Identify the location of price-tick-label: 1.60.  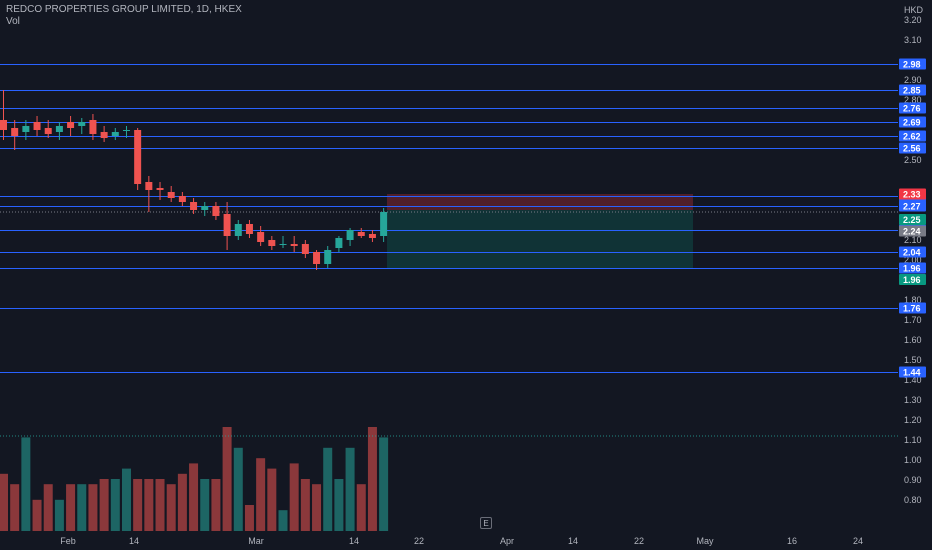
(913, 340).